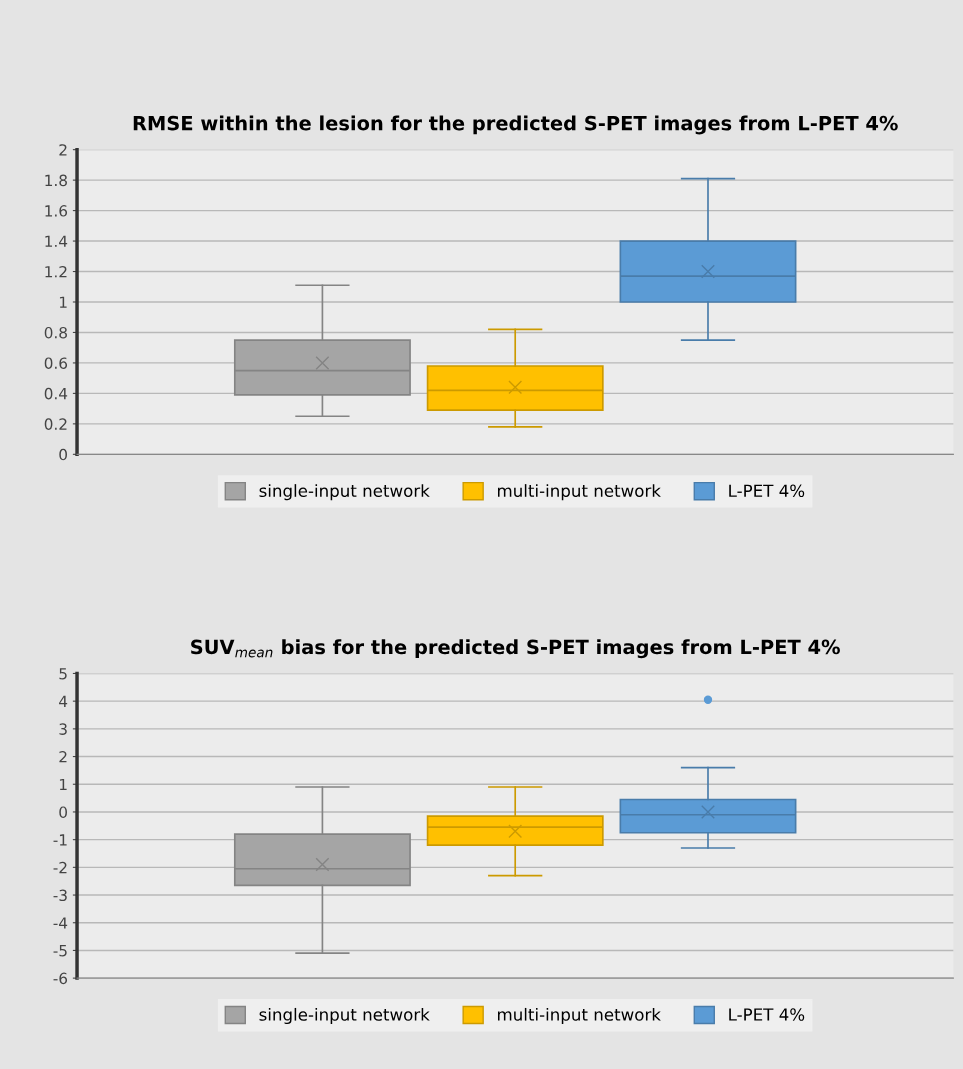  I want to click on chart-title: SUV$_{mean}$ bias for the predicted S-PET images from L-PET 4%, so click(515, 649).